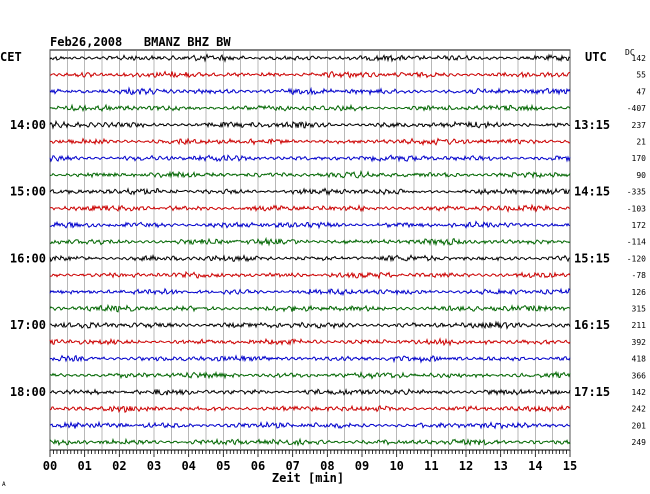 The image size is (650, 494). Describe the element at coordinates (639, 125) in the screenshot. I see `dc-offset-label: 237` at that location.